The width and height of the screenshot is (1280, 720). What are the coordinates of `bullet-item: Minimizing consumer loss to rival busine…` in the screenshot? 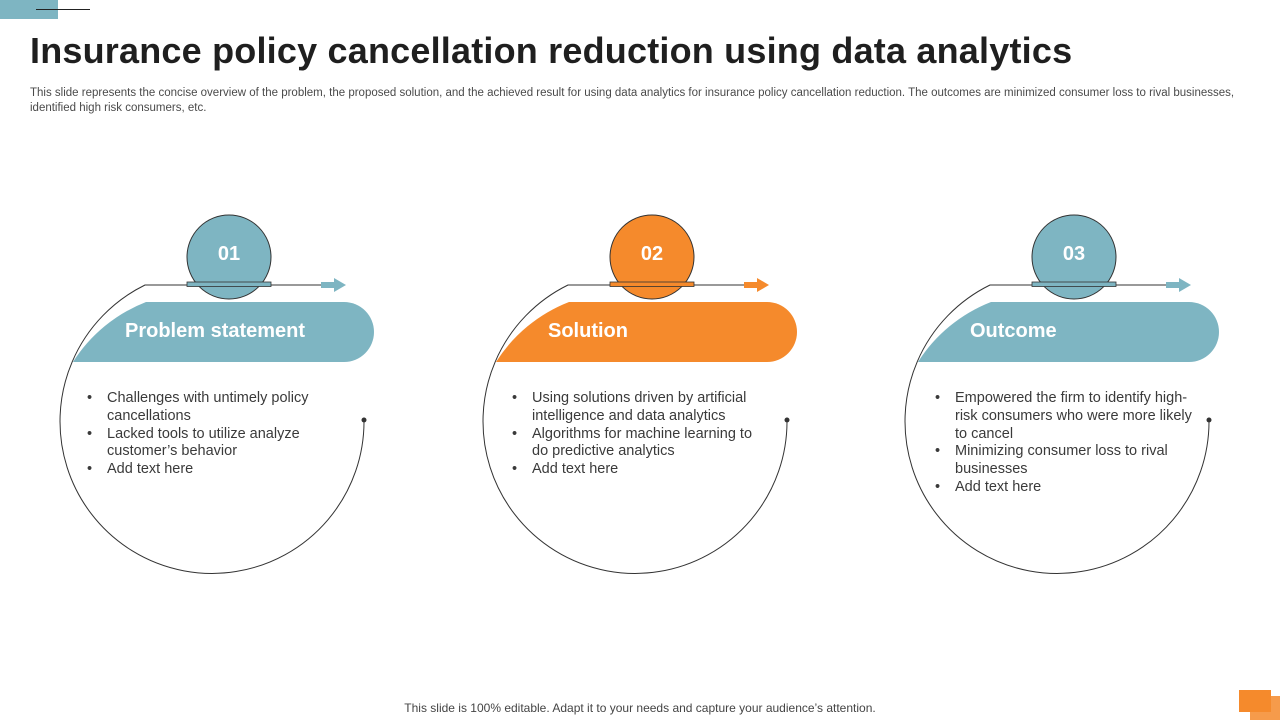 It's located at (1066, 461).